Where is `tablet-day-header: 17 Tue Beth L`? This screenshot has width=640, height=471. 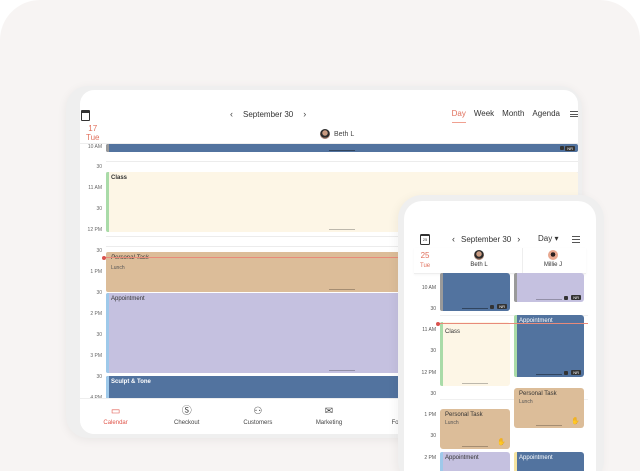 tablet-day-header: 17 Tue Beth L is located at coordinates (329, 134).